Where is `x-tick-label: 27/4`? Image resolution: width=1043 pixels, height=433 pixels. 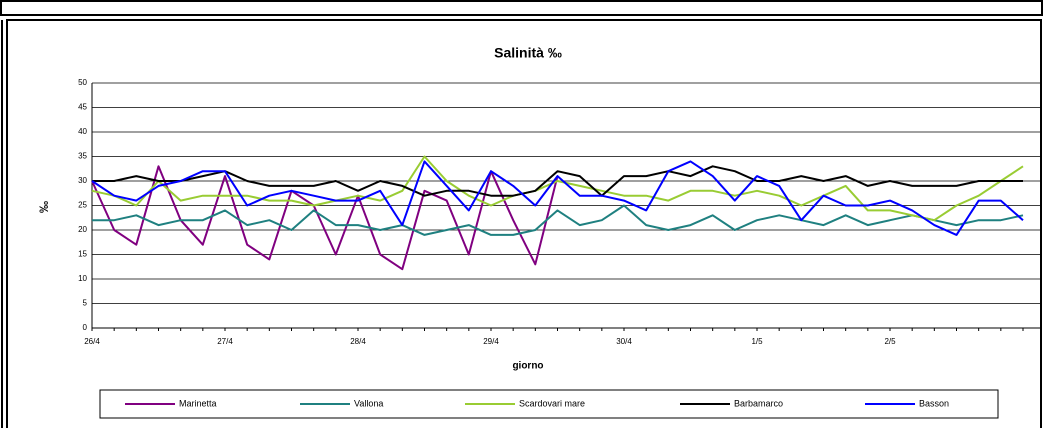 x-tick-label: 27/4 is located at coordinates (225, 341).